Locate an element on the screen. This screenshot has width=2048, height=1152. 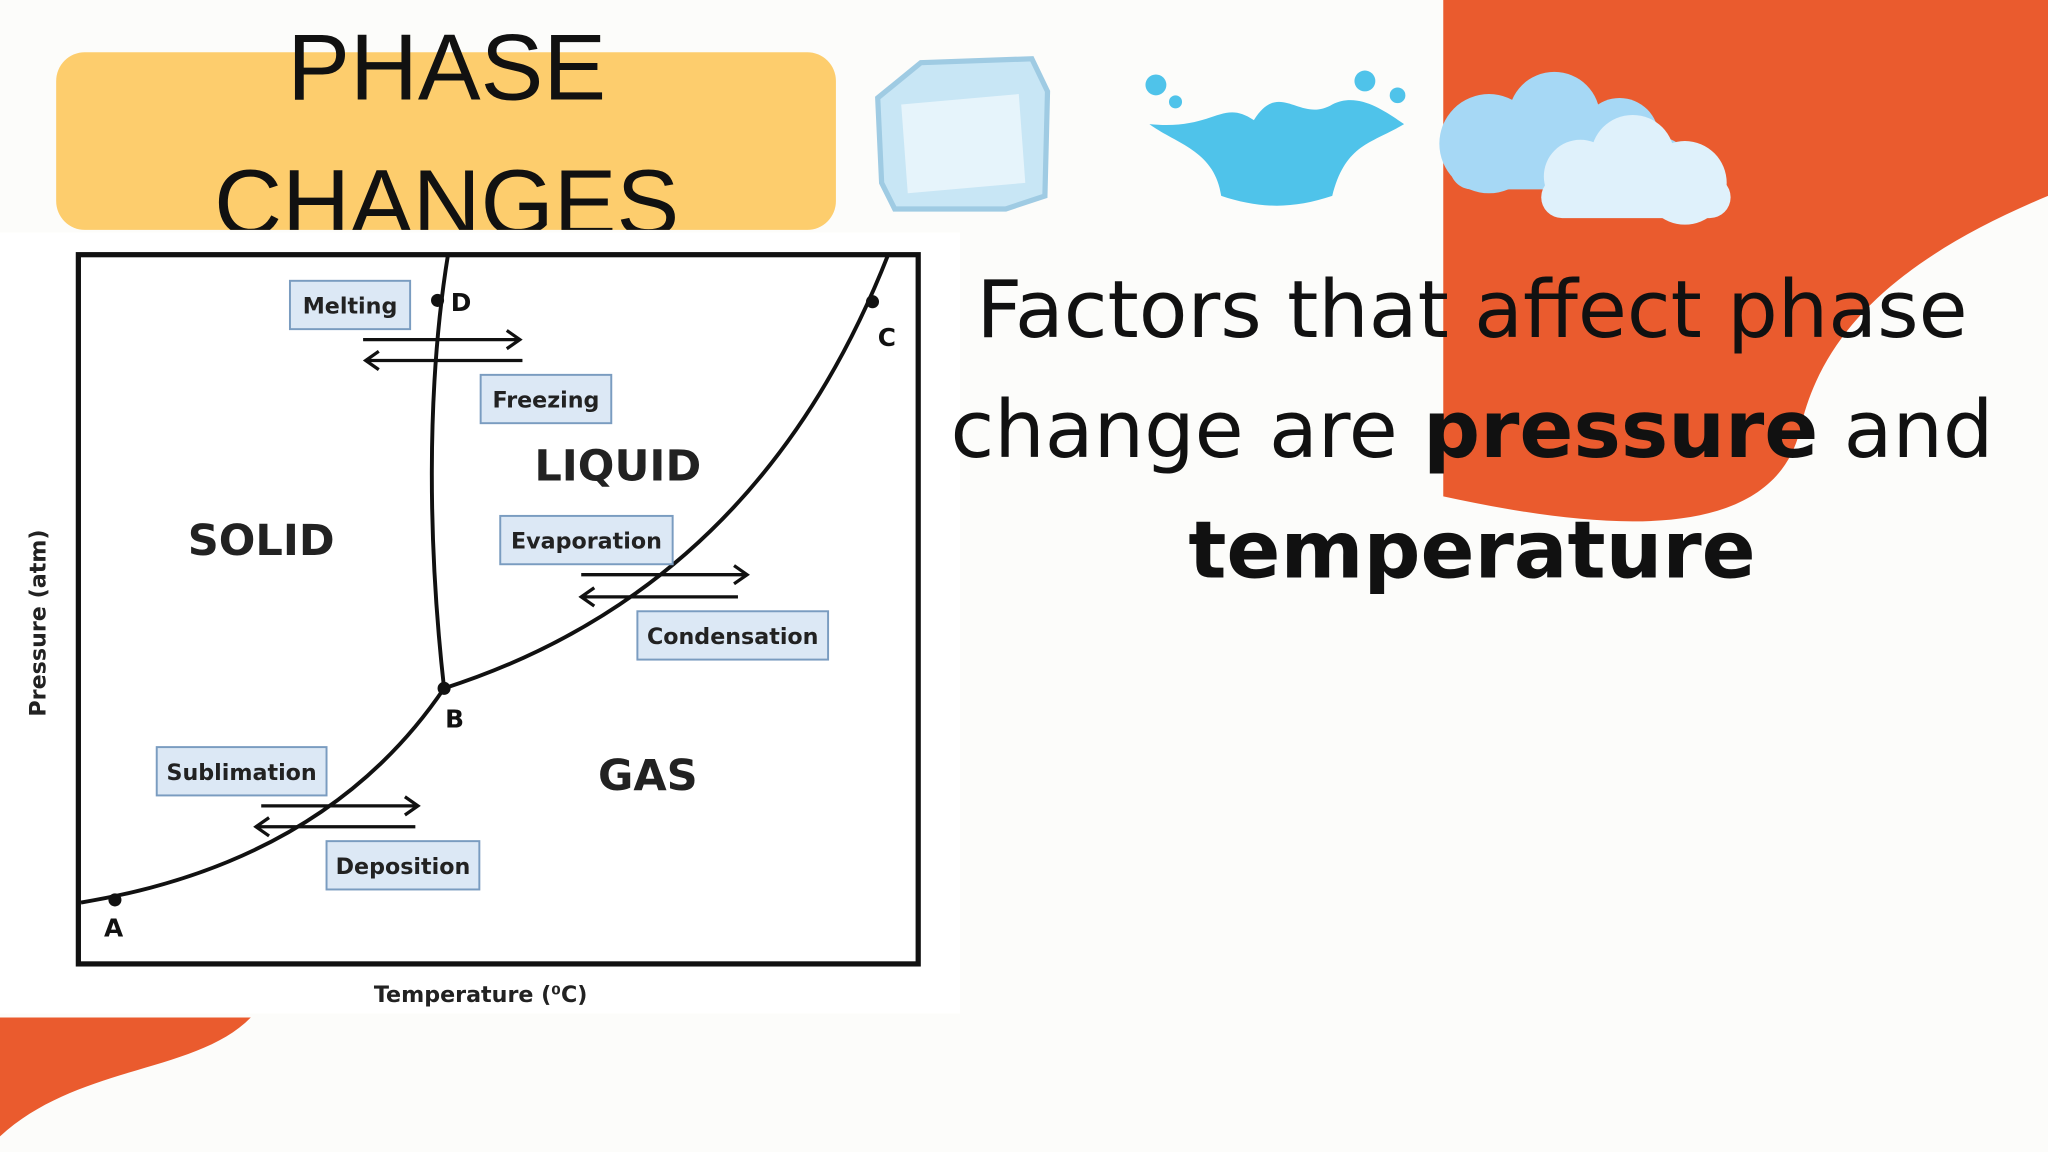
process-label: Deposition is located at coordinates (403, 867).